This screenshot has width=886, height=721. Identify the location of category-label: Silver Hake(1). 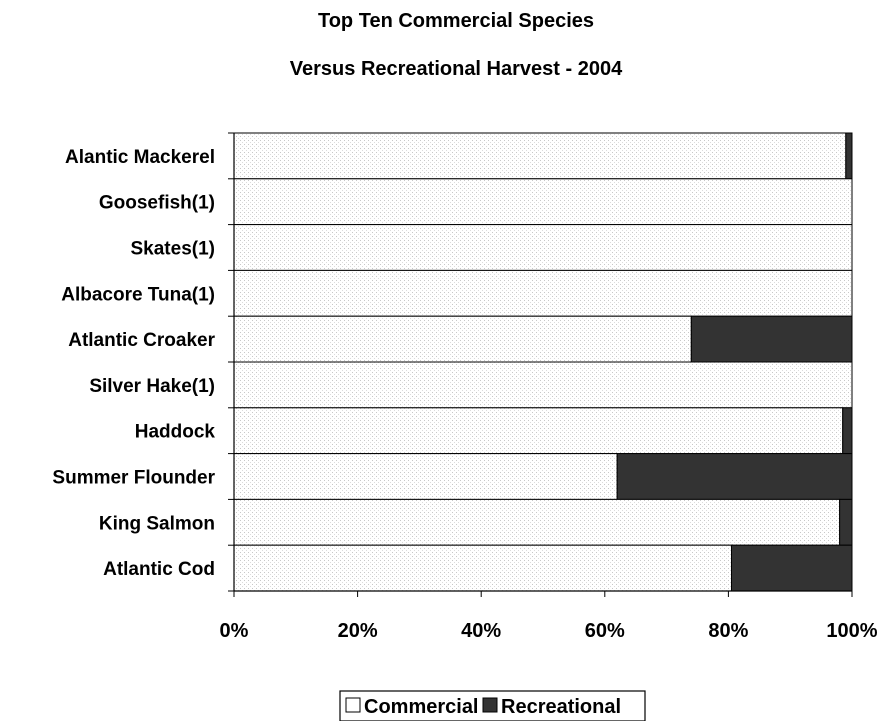
(152, 386).